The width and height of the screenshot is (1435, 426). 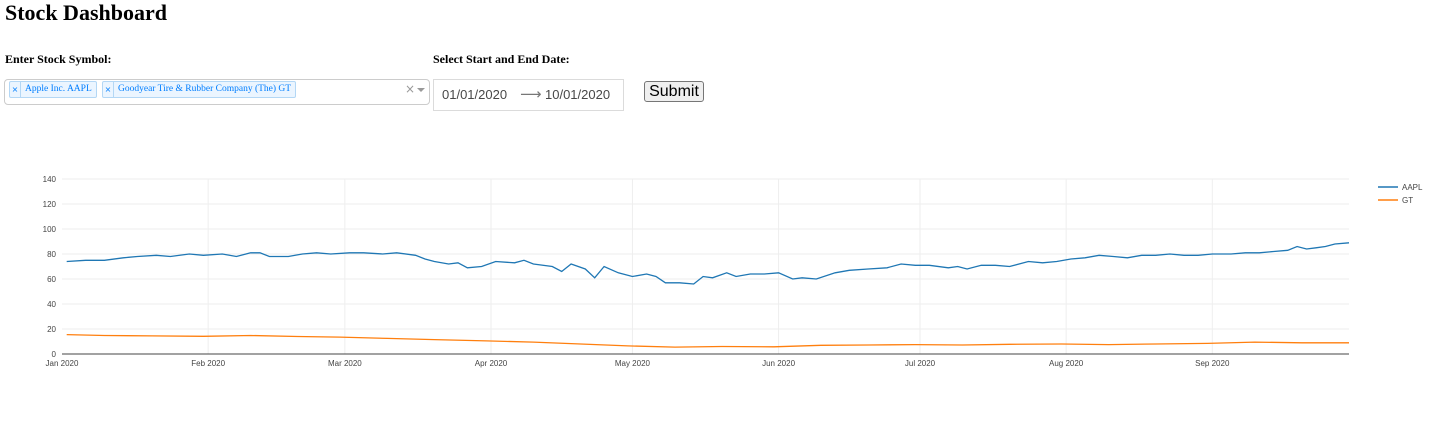 What do you see at coordinates (708, 341) in the screenshot?
I see `series-line-gt` at bounding box center [708, 341].